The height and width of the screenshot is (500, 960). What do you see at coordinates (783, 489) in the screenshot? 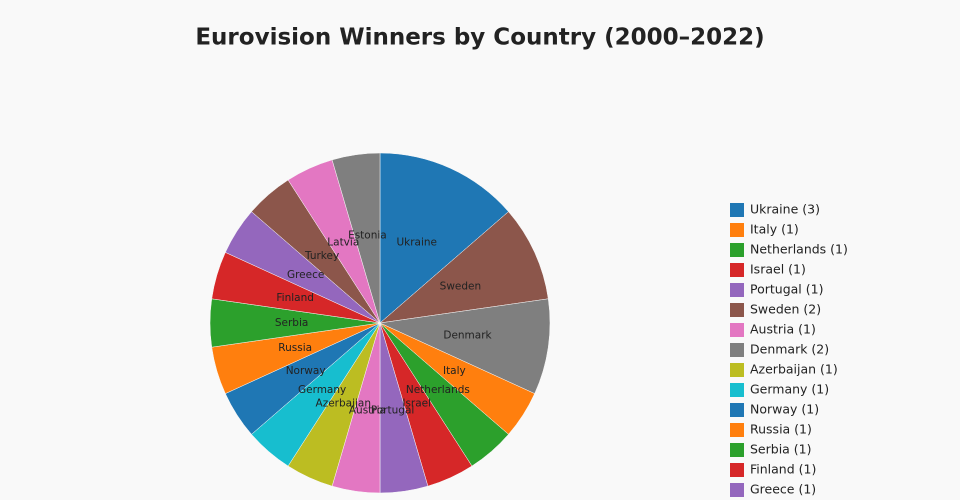
I see `legend-label: Greece (1)` at bounding box center [783, 489].